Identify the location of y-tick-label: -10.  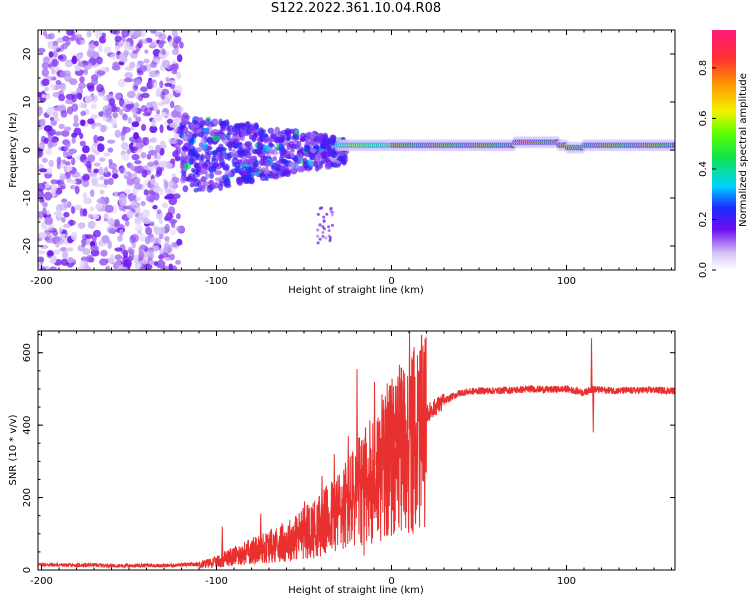
(27, 198).